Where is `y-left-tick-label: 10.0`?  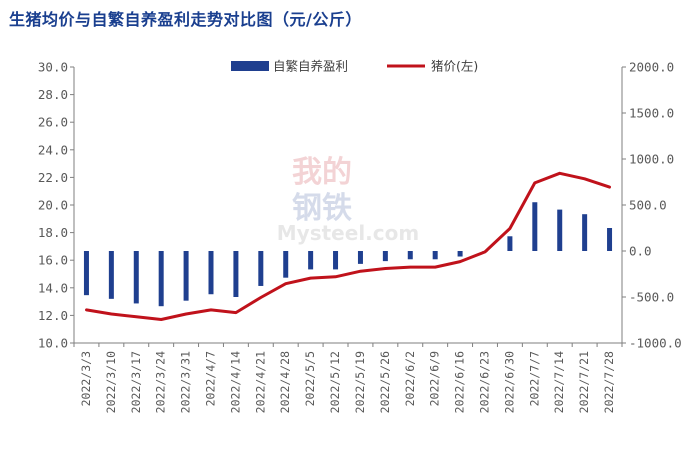 y-left-tick-label: 10.0 is located at coordinates (53, 343).